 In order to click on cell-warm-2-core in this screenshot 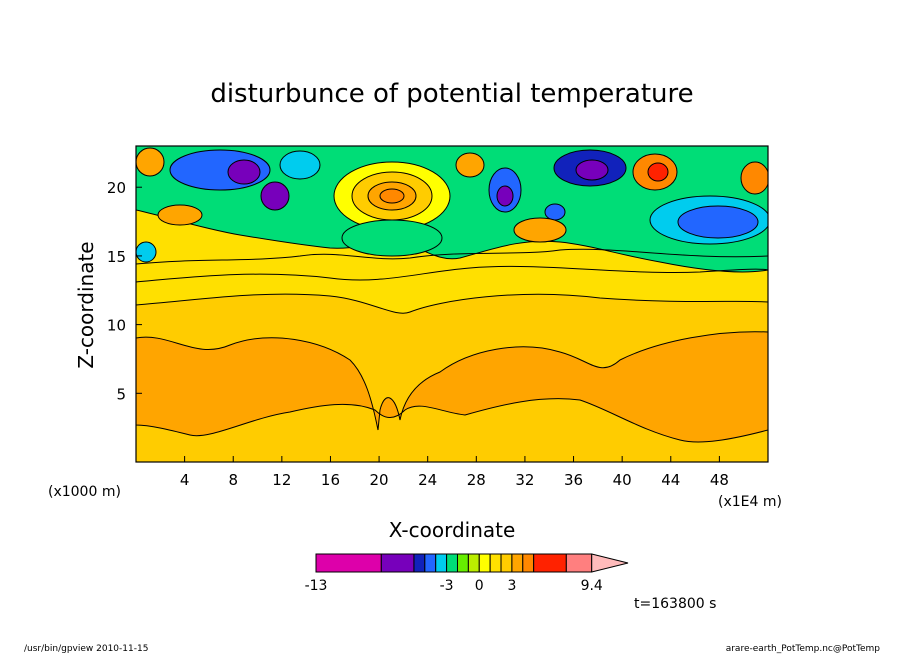, I will do `click(658, 172)`.